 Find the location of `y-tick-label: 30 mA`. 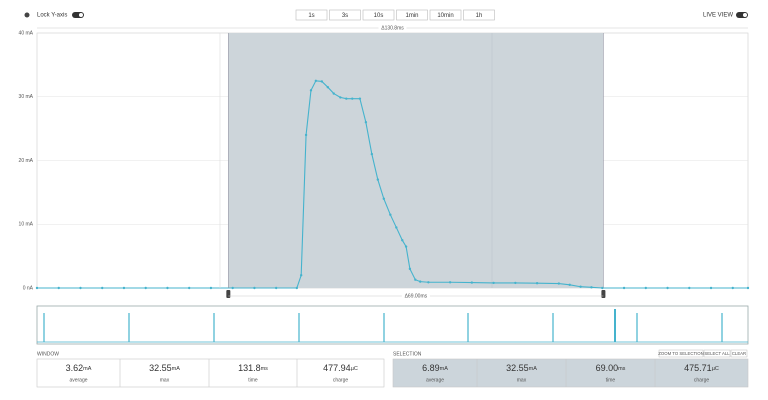

y-tick-label: 30 mA is located at coordinates (26, 97).